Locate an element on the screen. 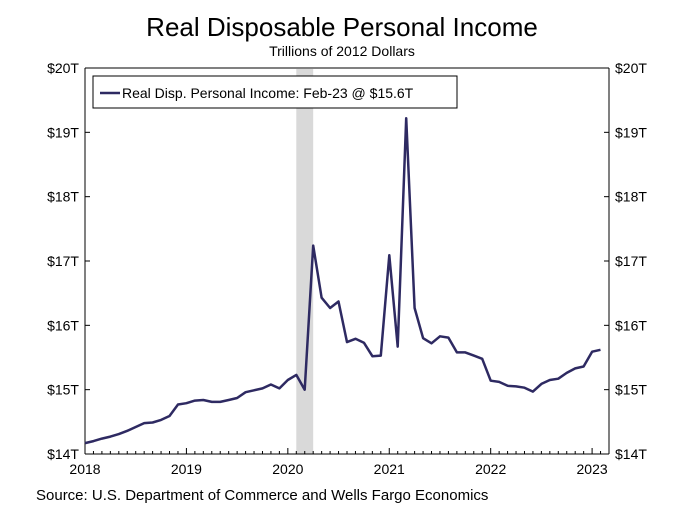 This screenshot has width=684, height=527. y-tick-label-left: $15T is located at coordinates (63, 390).